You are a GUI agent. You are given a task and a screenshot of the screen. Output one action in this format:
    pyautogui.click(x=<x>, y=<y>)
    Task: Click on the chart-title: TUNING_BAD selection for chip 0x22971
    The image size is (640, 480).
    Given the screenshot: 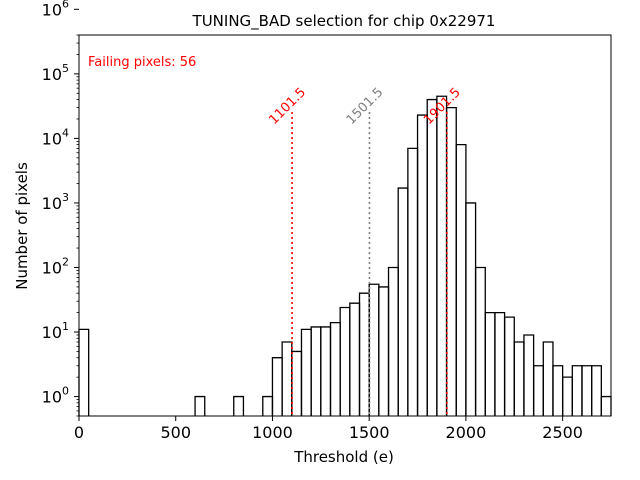 What is the action you would take?
    pyautogui.click(x=344, y=21)
    